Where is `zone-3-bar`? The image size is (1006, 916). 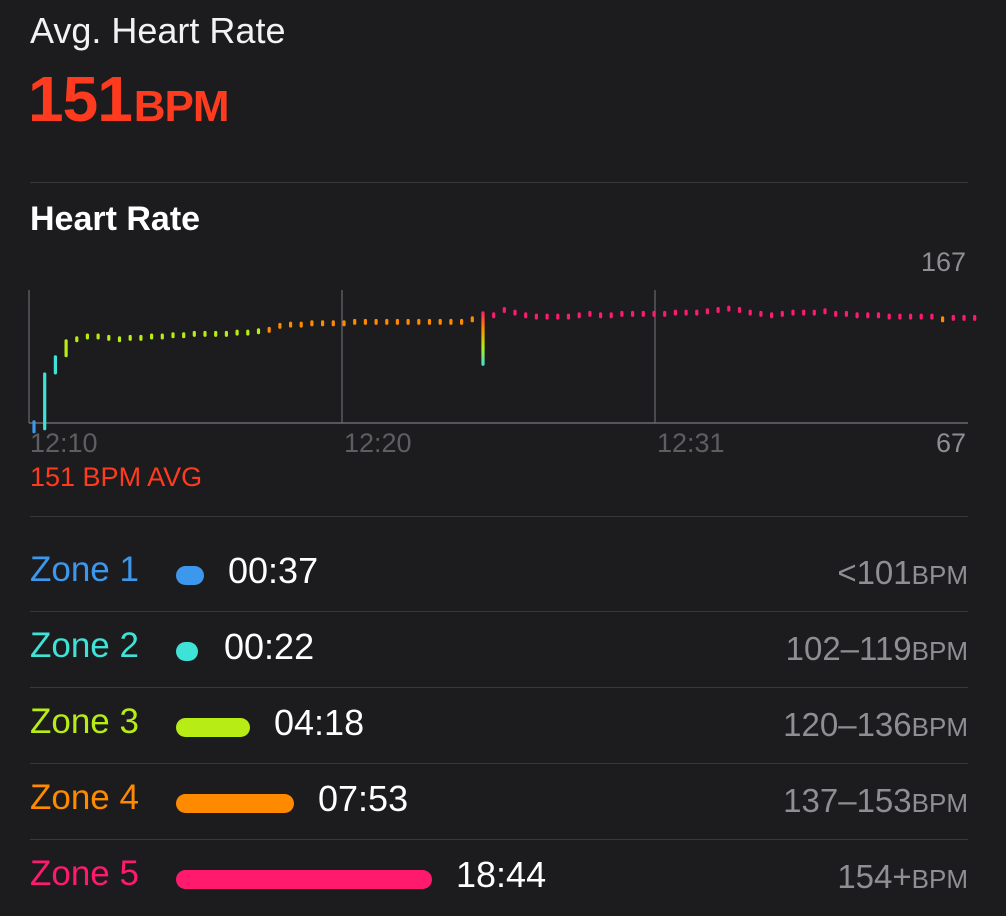 zone-3-bar is located at coordinates (213, 727).